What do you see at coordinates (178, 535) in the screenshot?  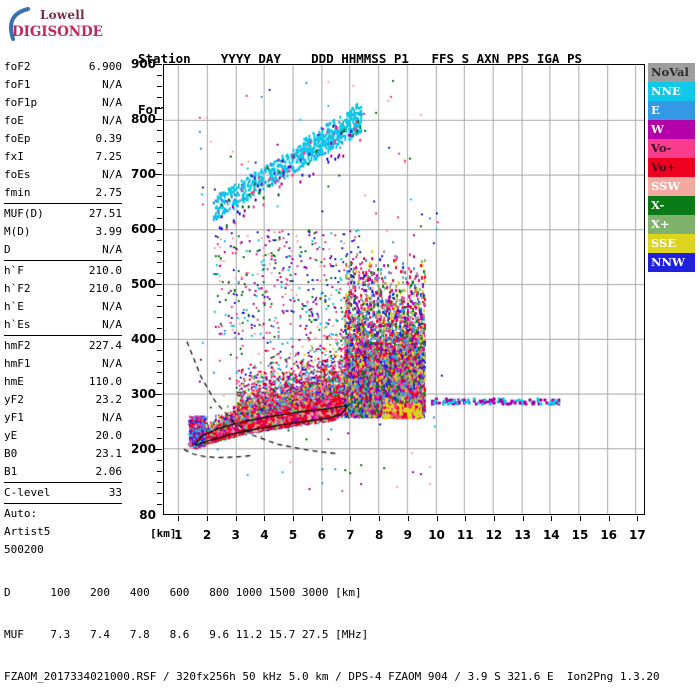 I see `x-axis-label-1: 1` at bounding box center [178, 535].